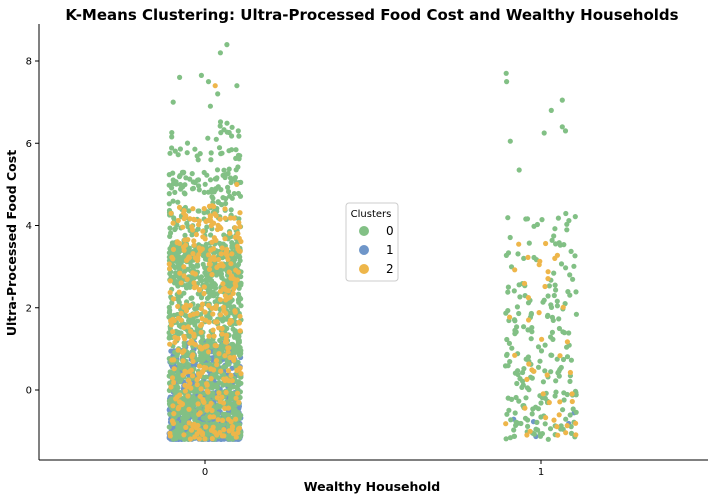  What do you see at coordinates (390, 231) in the screenshot?
I see `legend-label-0: 0` at bounding box center [390, 231].